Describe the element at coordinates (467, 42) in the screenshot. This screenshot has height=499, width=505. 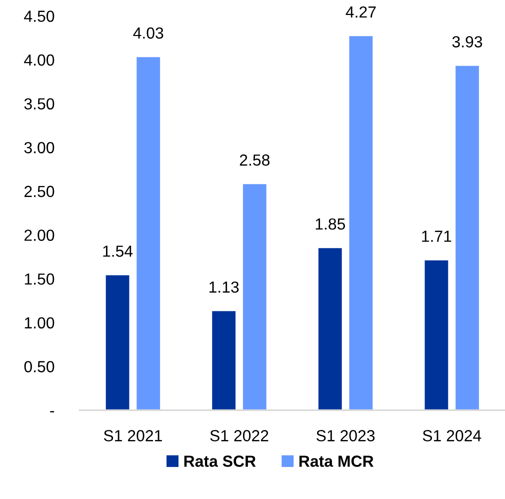
I see `data-label: 3.93` at that location.